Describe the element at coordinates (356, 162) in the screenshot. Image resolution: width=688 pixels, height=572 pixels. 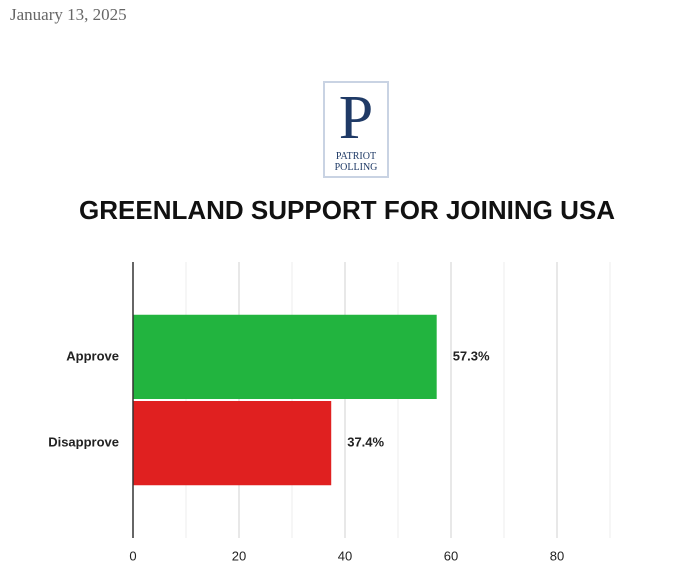
I see `logo-name: PATRIOT POLLING` at that location.